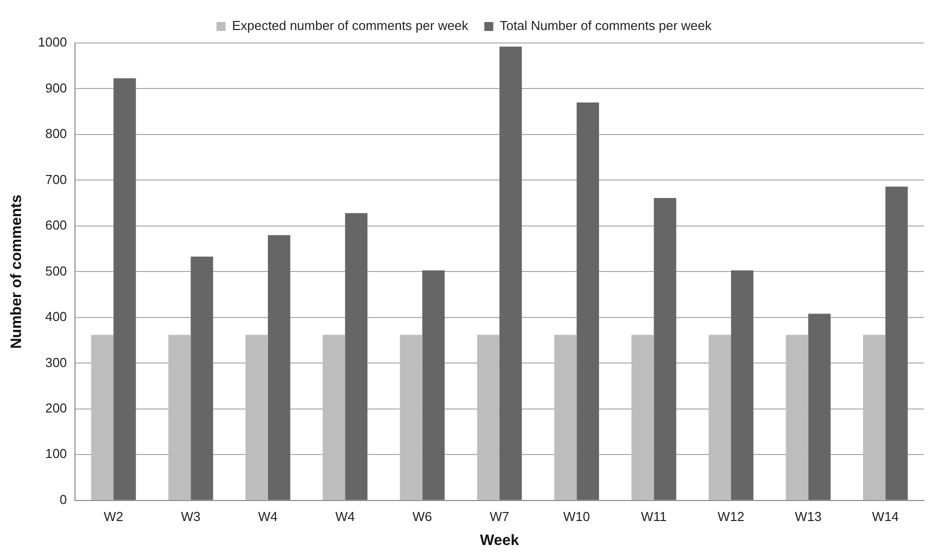 This screenshot has width=936, height=556. I want to click on legend-label: Total Number of comments per week, so click(606, 26).